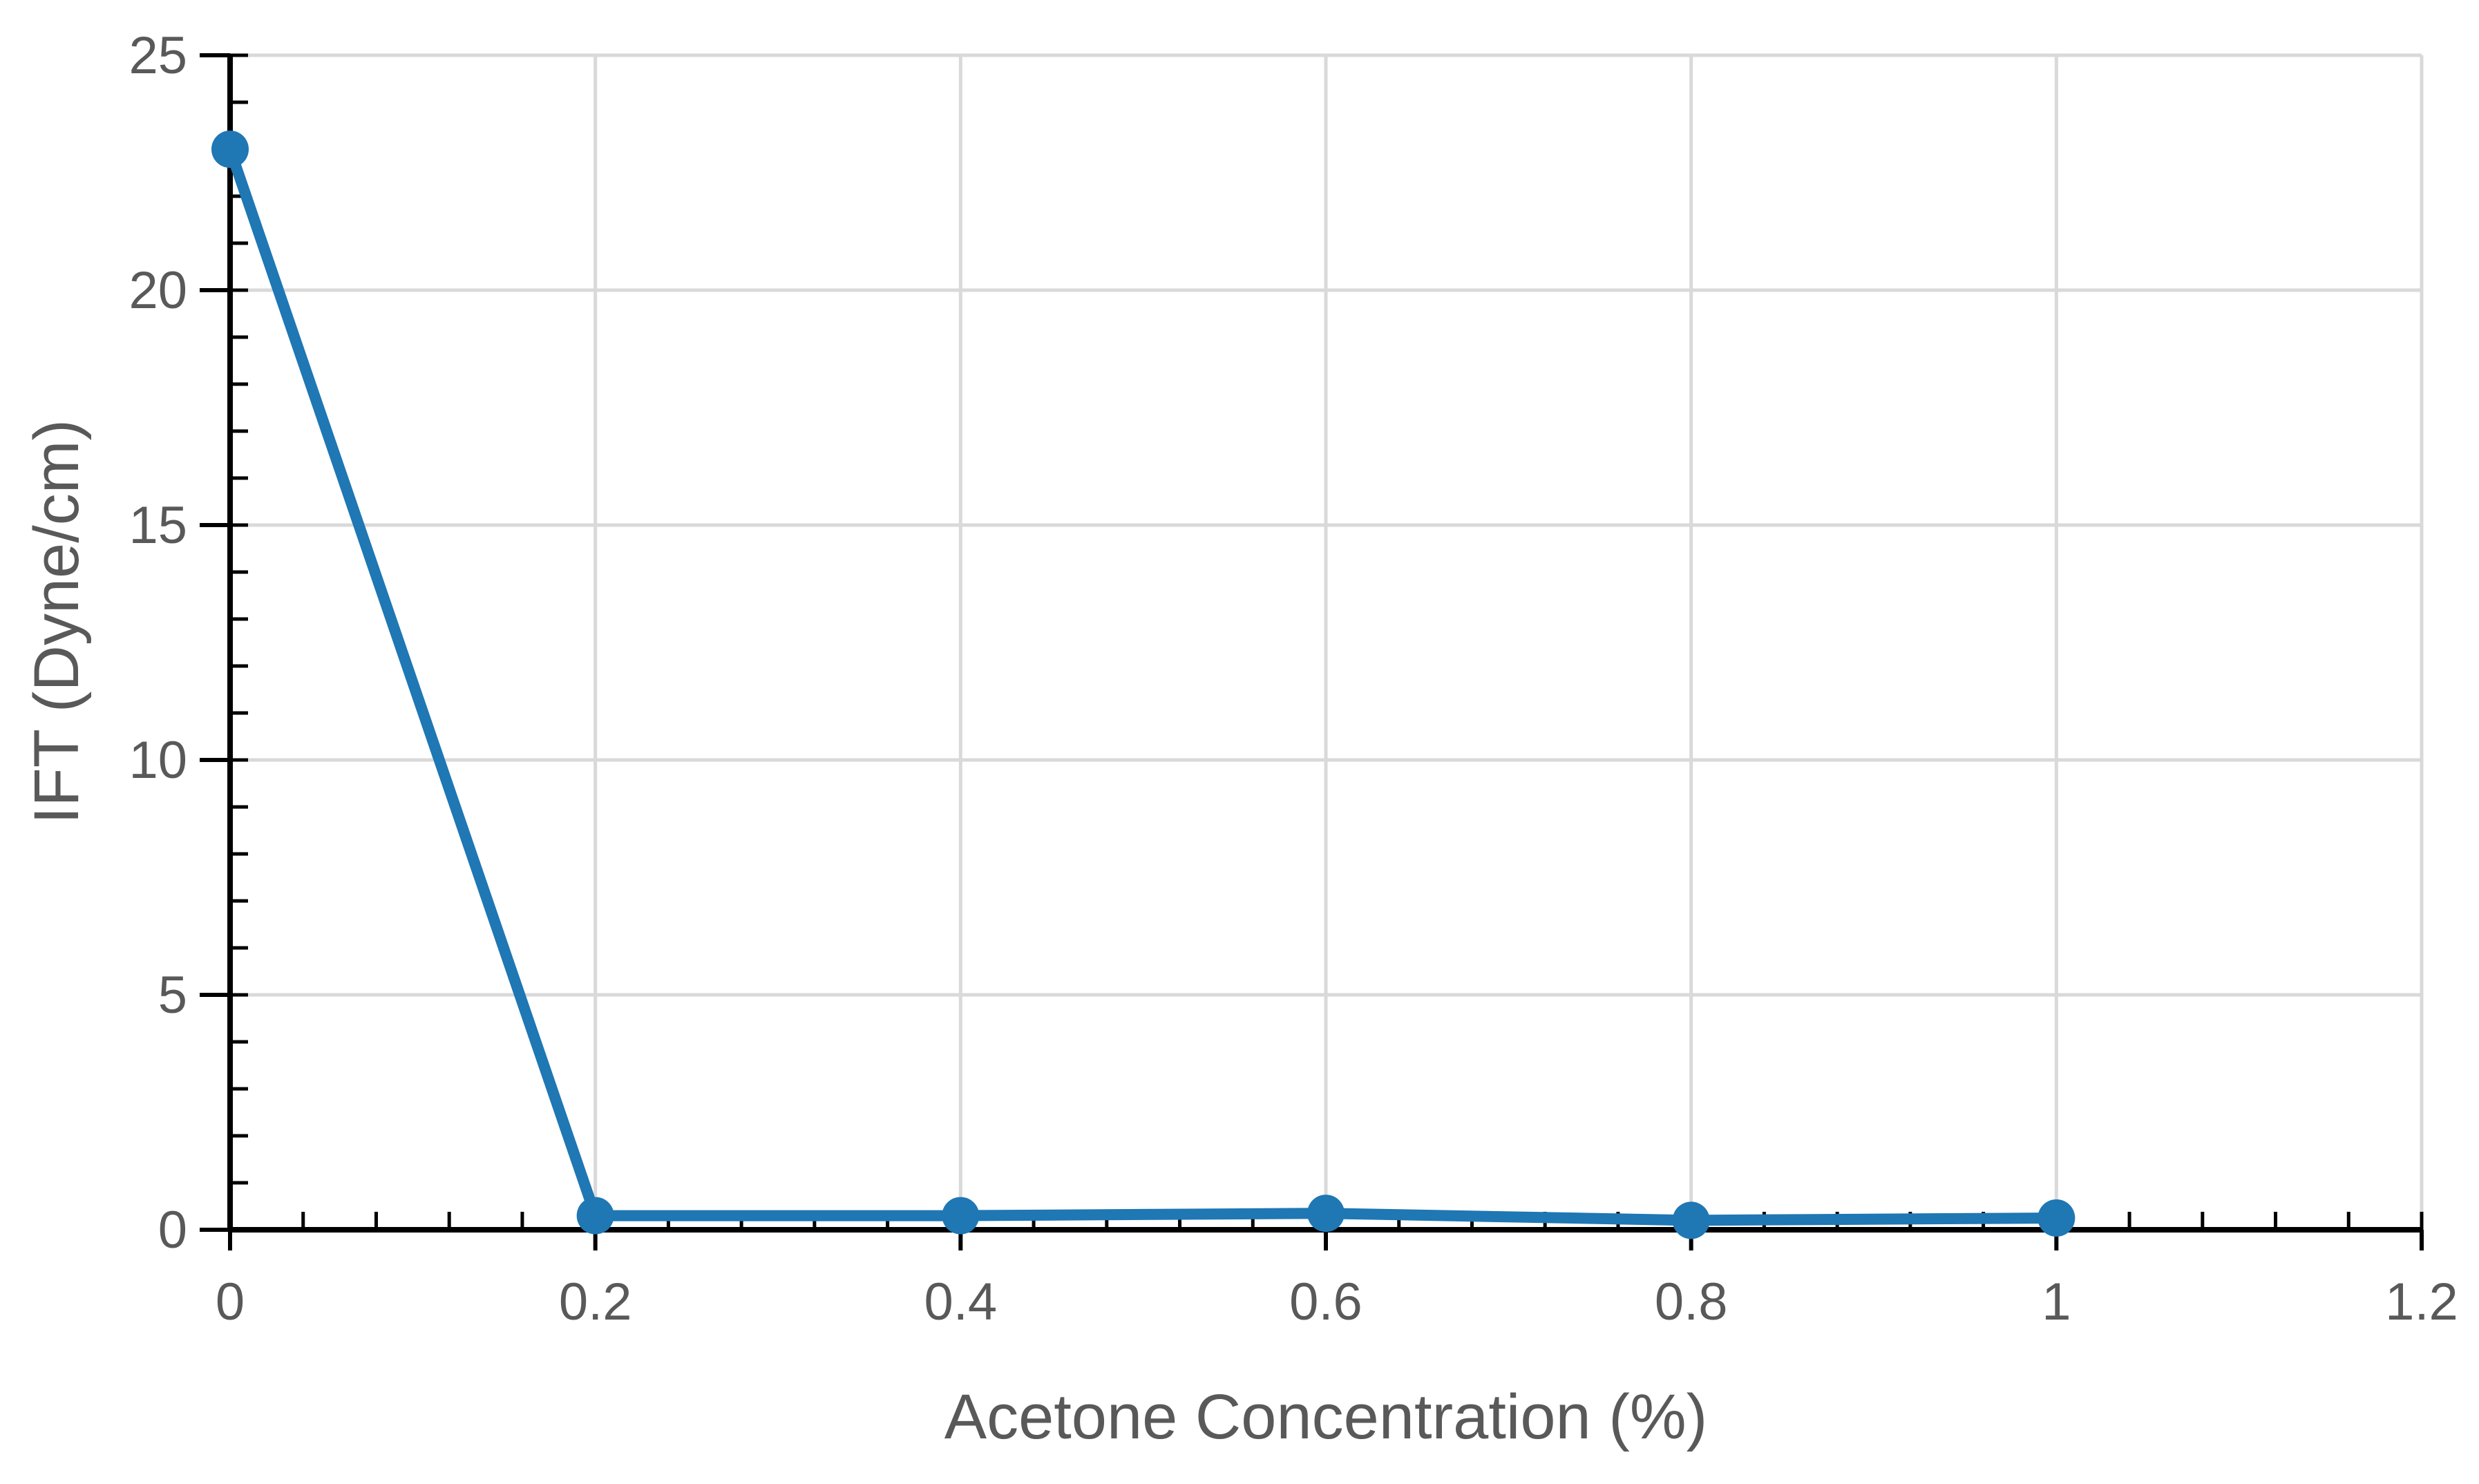 This screenshot has width=2479, height=1484. What do you see at coordinates (1326, 1417) in the screenshot?
I see `x-axis-title: Acetone Concentration (%)` at bounding box center [1326, 1417].